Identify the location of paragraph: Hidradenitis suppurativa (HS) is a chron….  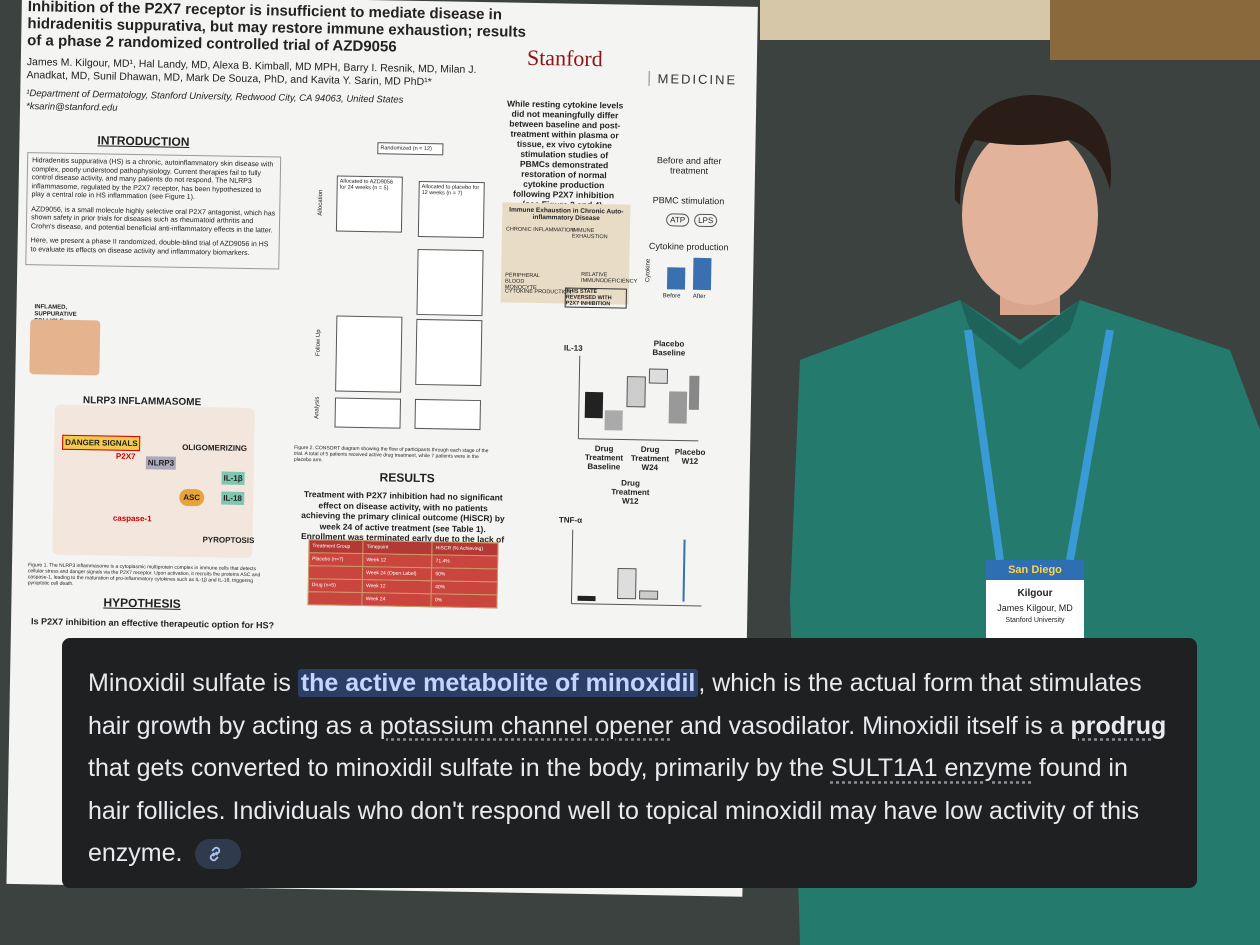
(152, 179).